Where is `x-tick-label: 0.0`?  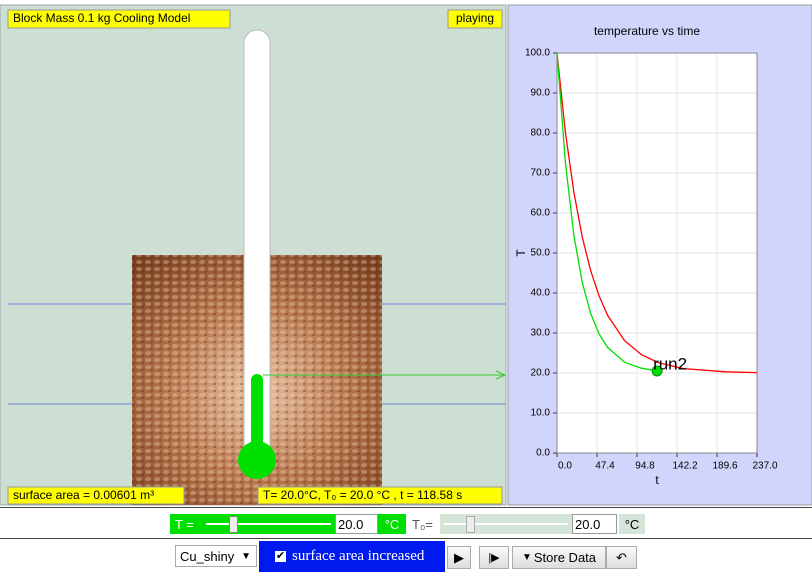 x-tick-label: 0.0 is located at coordinates (565, 466).